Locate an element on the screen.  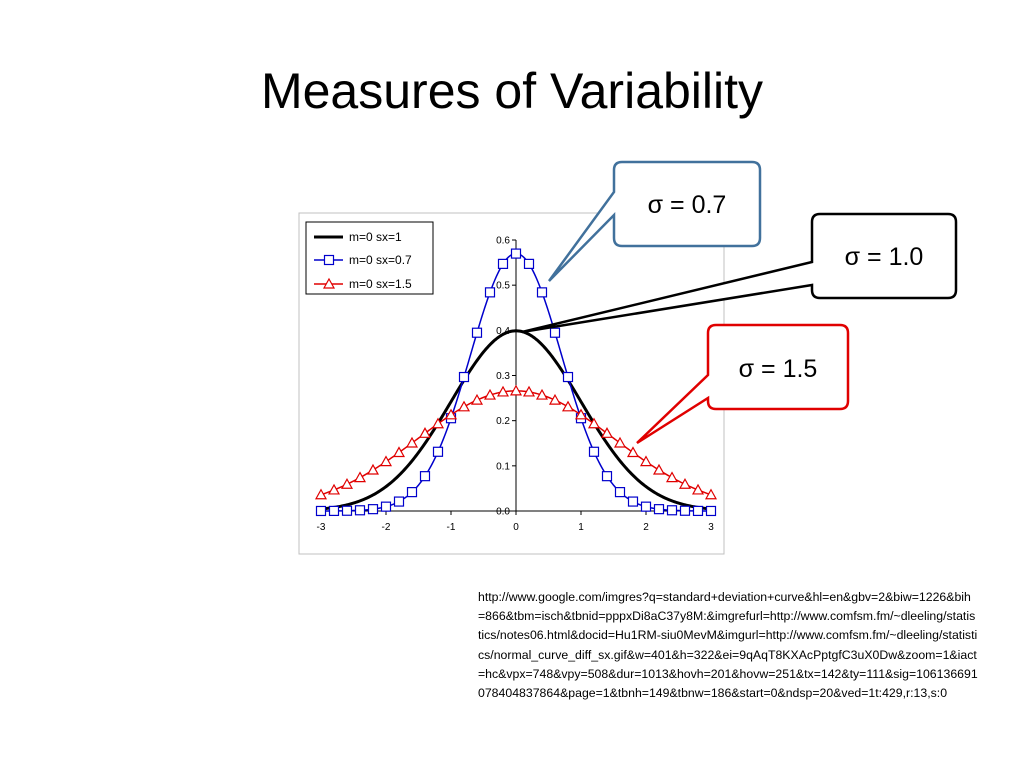
x-tick-label: 2 is located at coordinates (646, 527).